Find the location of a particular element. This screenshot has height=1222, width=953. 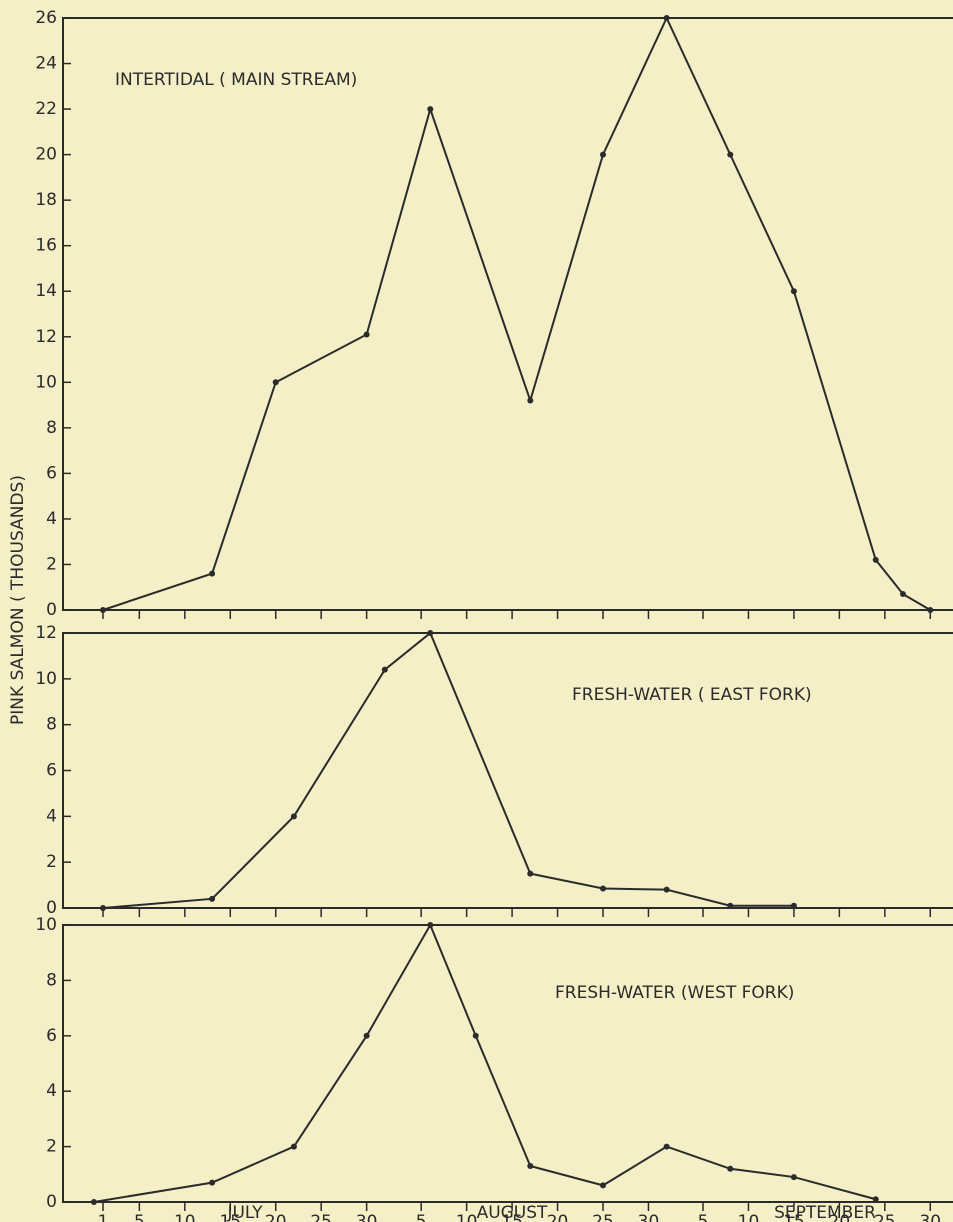

y-tick-label: 14 is located at coordinates (46, 291).